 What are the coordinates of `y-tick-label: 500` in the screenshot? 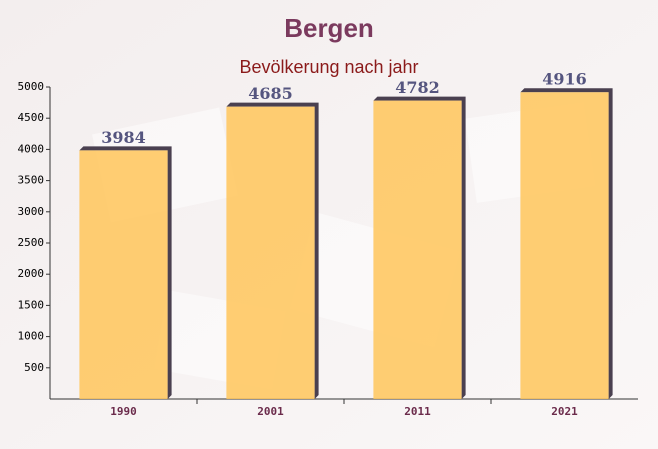 It's located at (34, 367).